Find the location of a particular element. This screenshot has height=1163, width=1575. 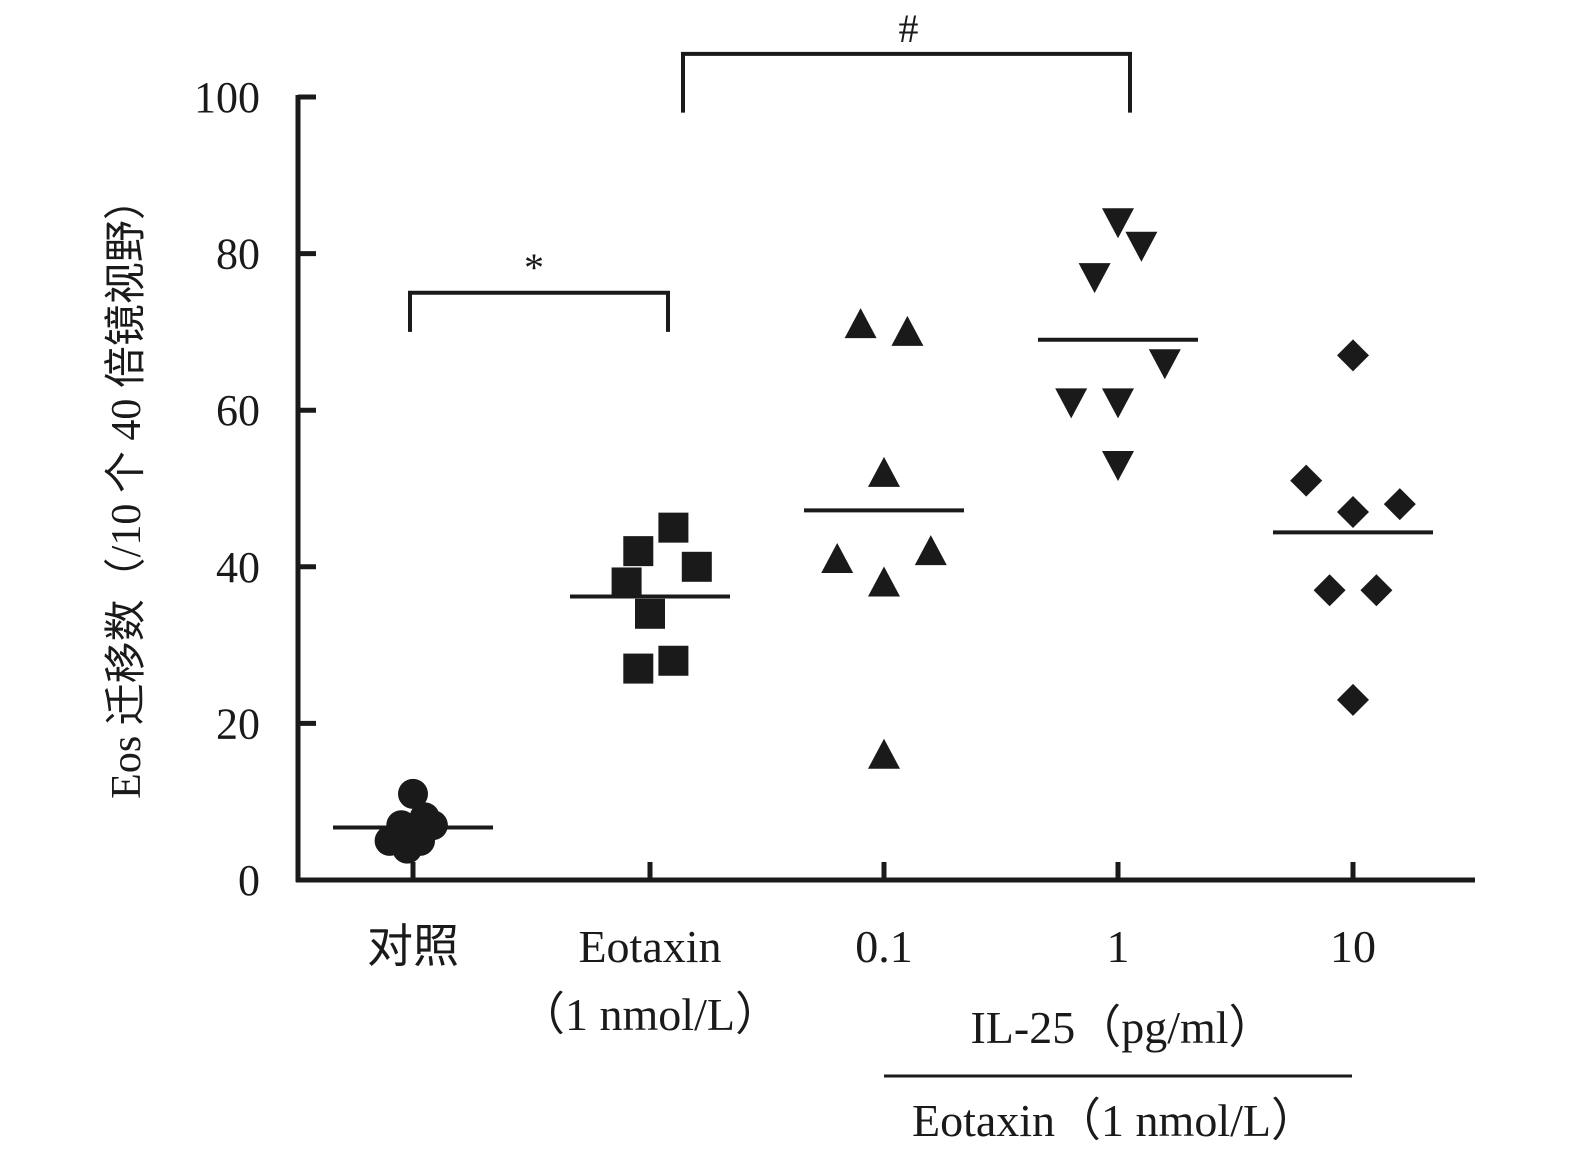

y-tick-label: 40 is located at coordinates (238, 567).